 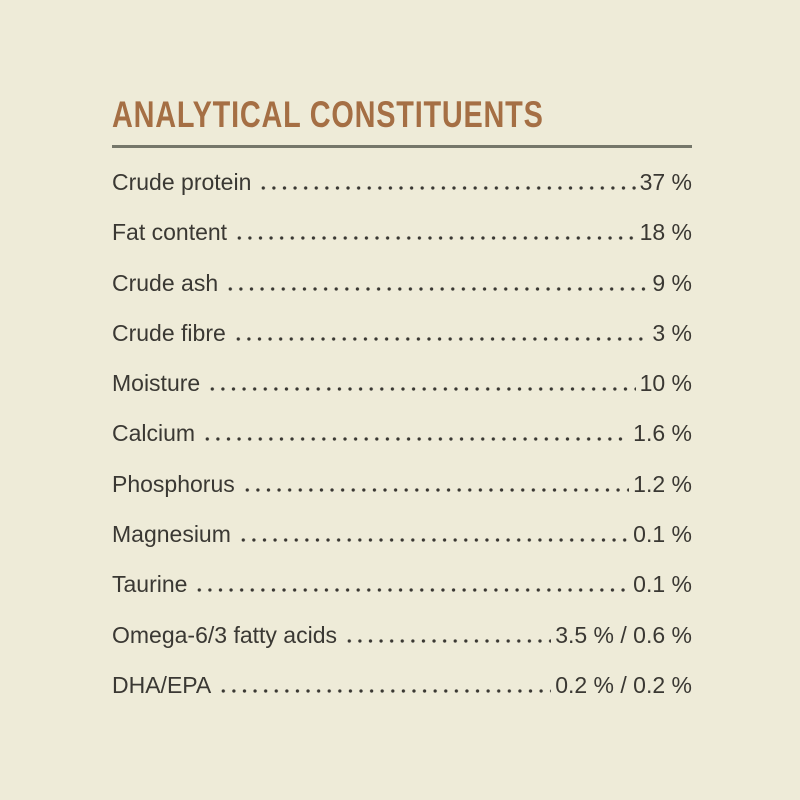 What do you see at coordinates (623, 684) in the screenshot?
I see `constituent-value: 0.2 % / 0.2 %` at bounding box center [623, 684].